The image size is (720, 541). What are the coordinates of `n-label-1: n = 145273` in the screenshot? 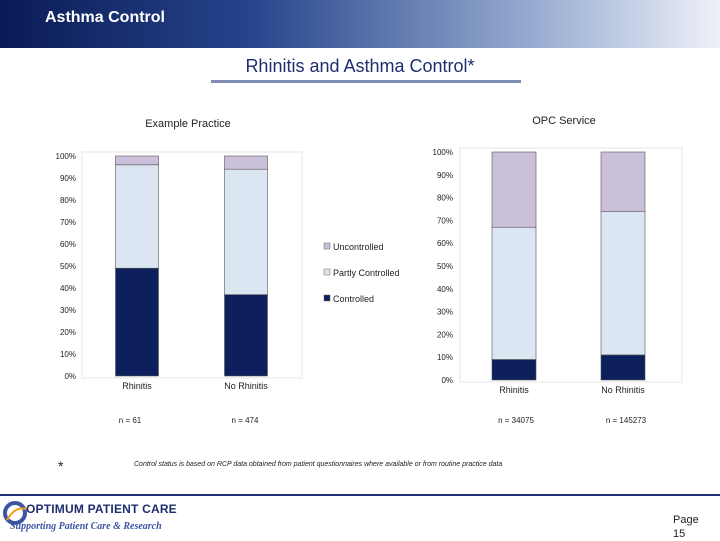 It's located at (626, 420).